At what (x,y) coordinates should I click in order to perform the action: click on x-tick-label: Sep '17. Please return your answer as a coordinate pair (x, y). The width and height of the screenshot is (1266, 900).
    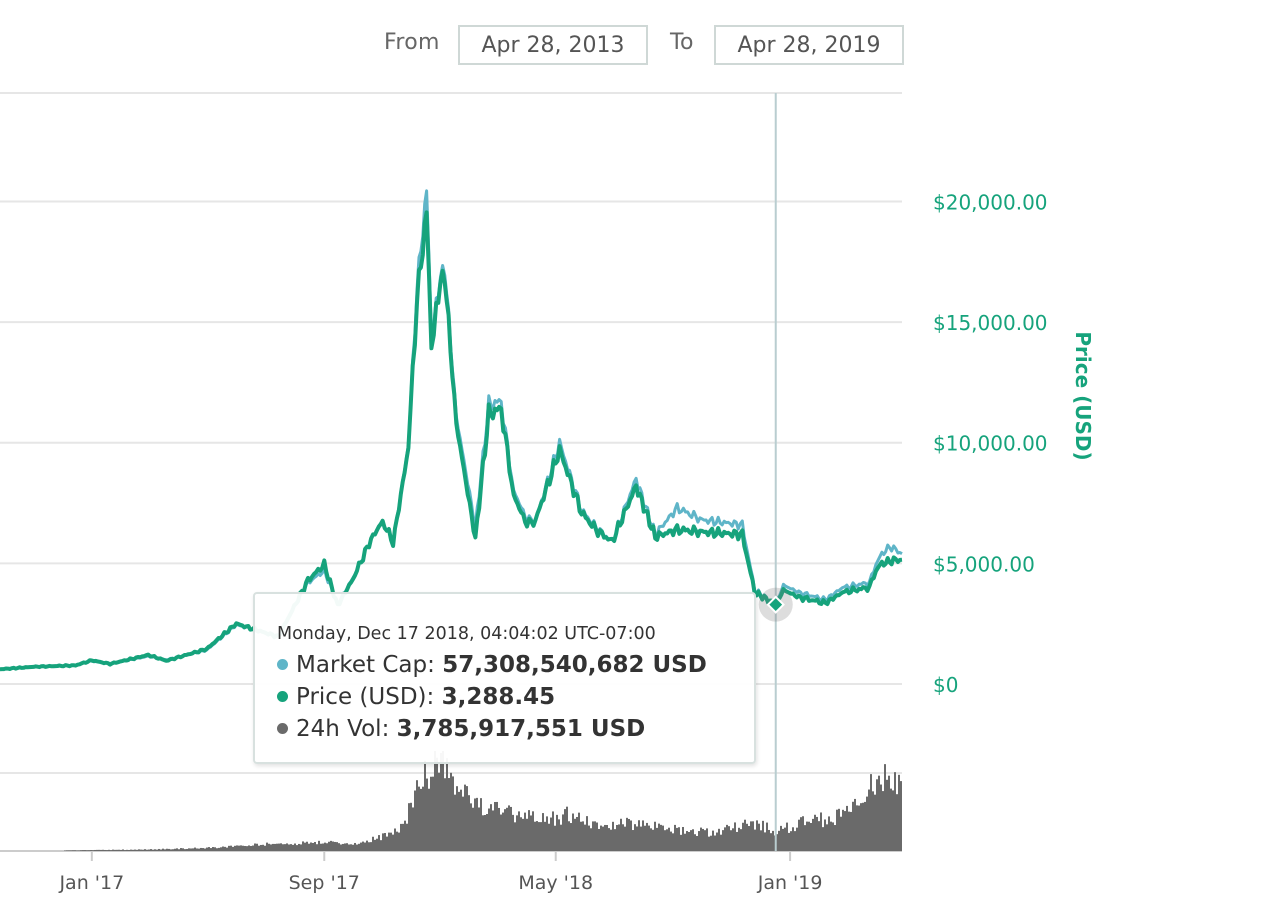
    Looking at the image, I should click on (324, 883).